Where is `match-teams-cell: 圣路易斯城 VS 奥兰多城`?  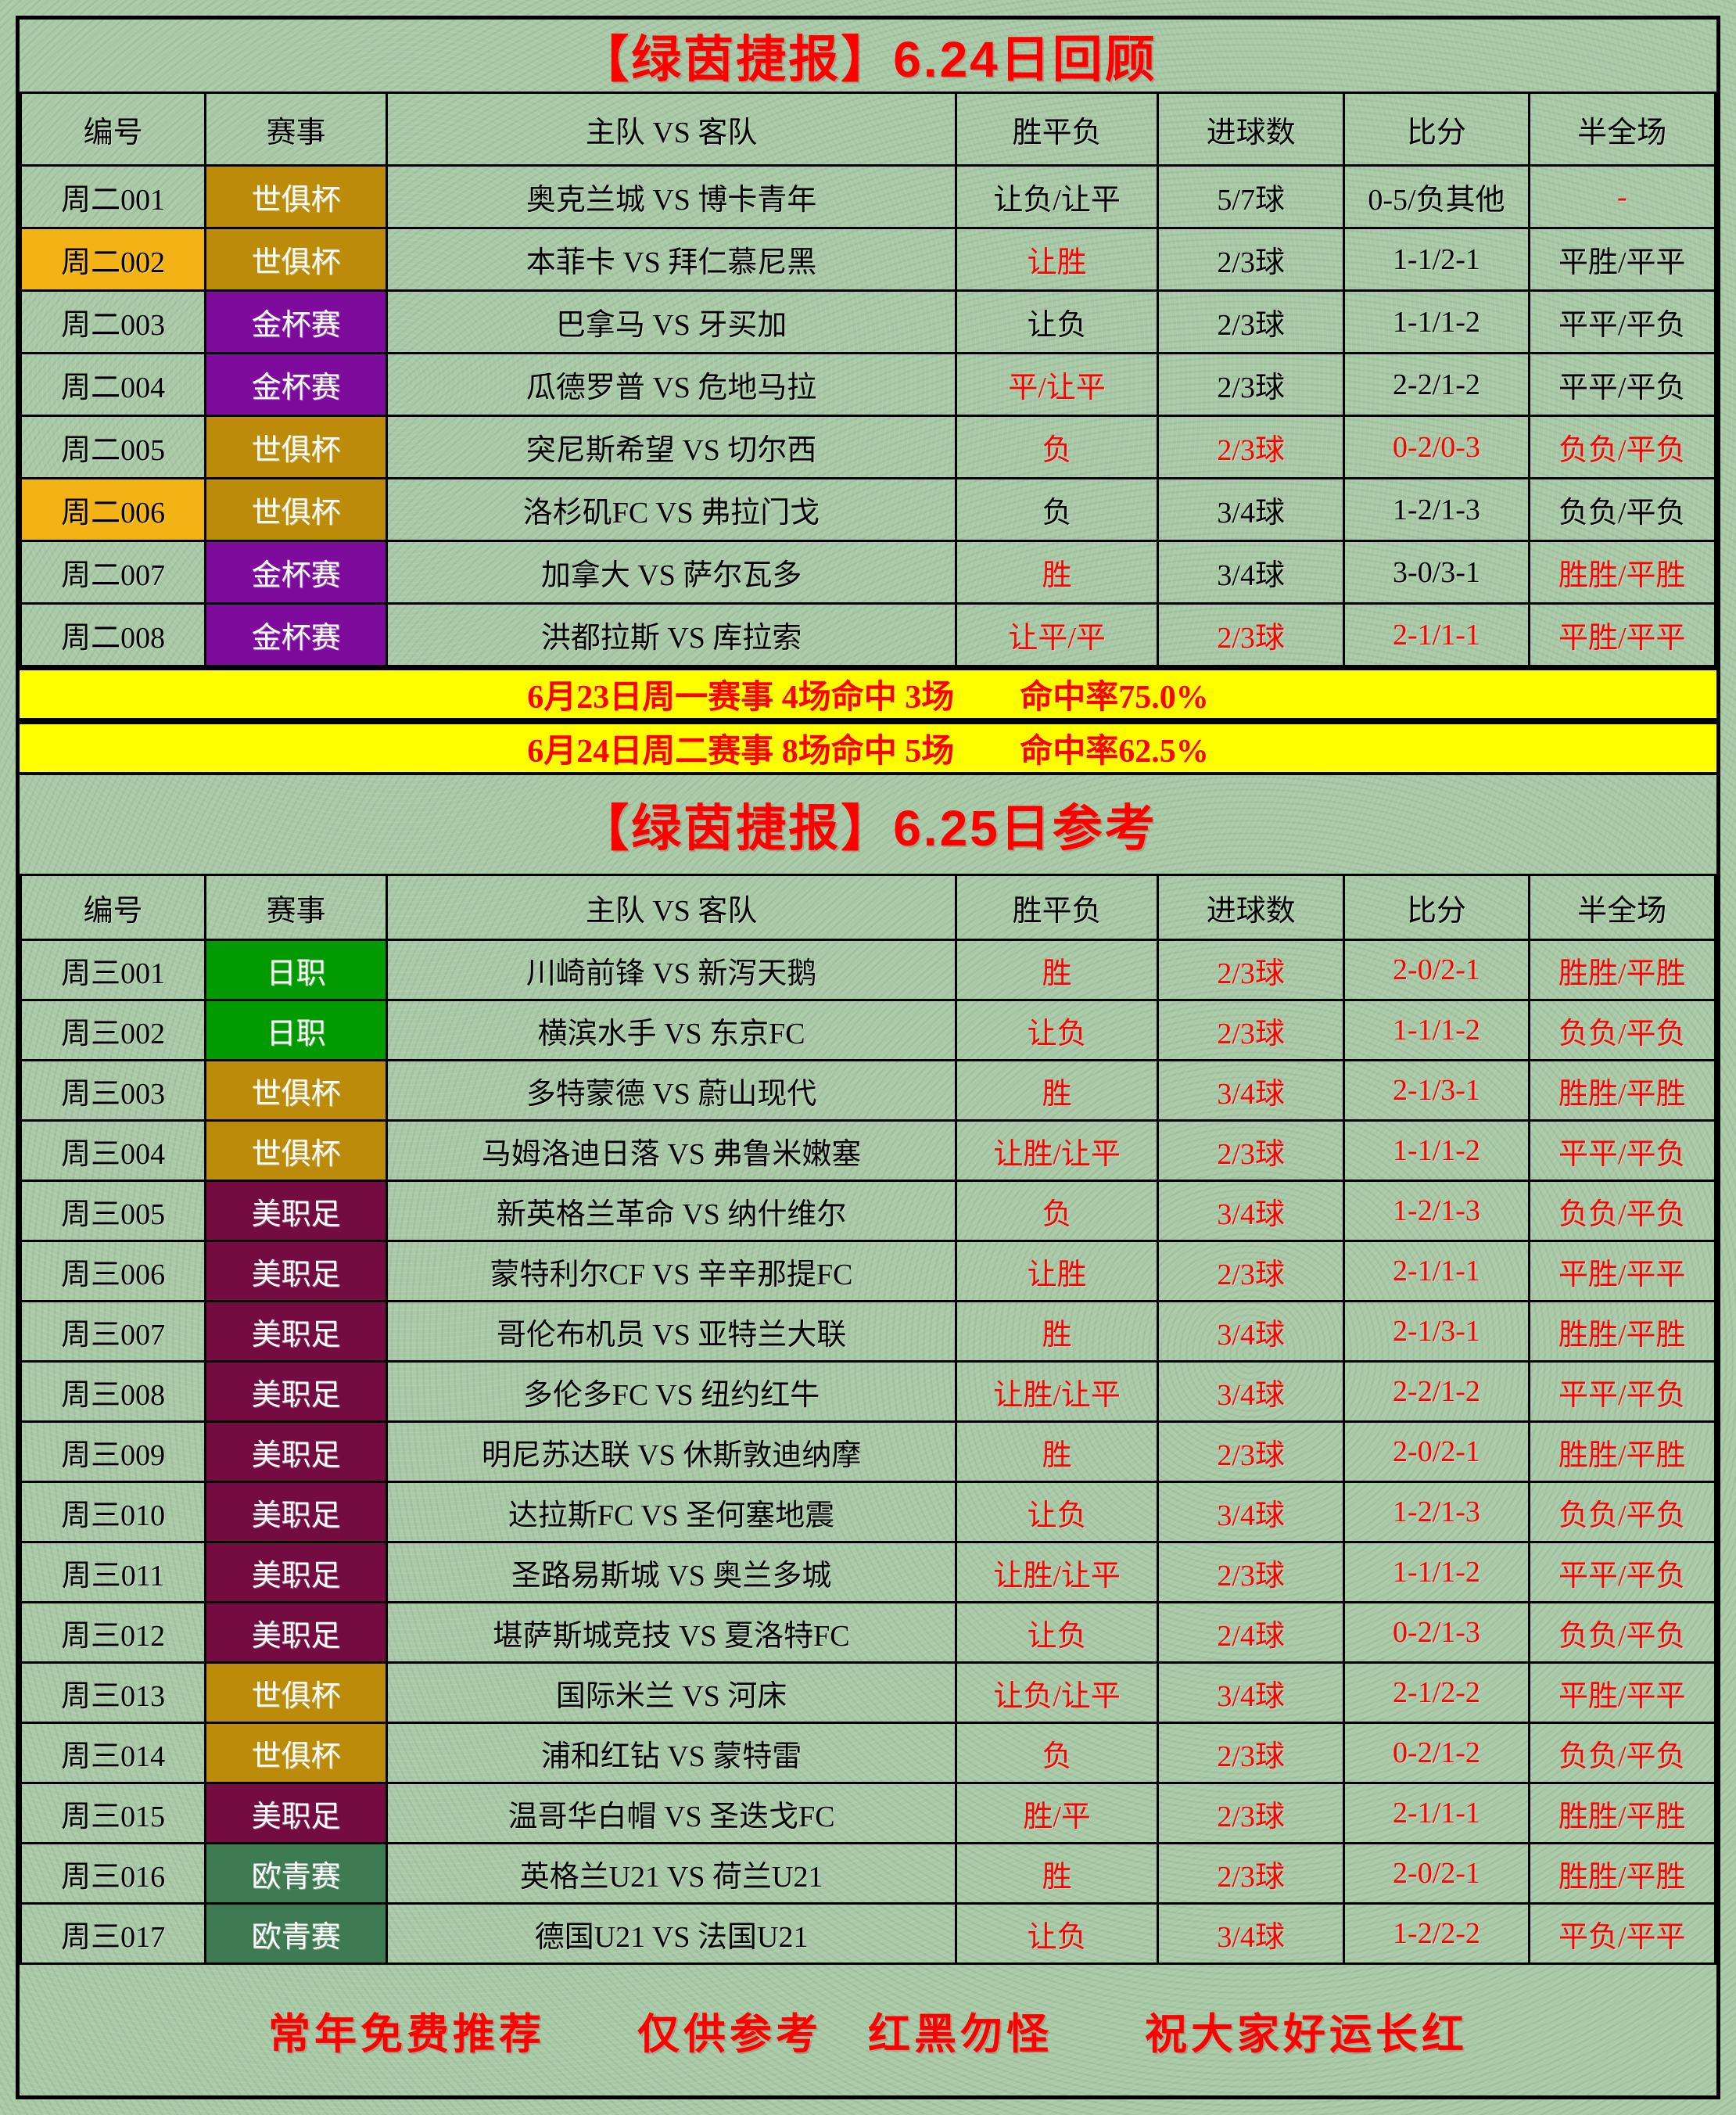 match-teams-cell: 圣路易斯城 VS 奥兰多城 is located at coordinates (672, 1572).